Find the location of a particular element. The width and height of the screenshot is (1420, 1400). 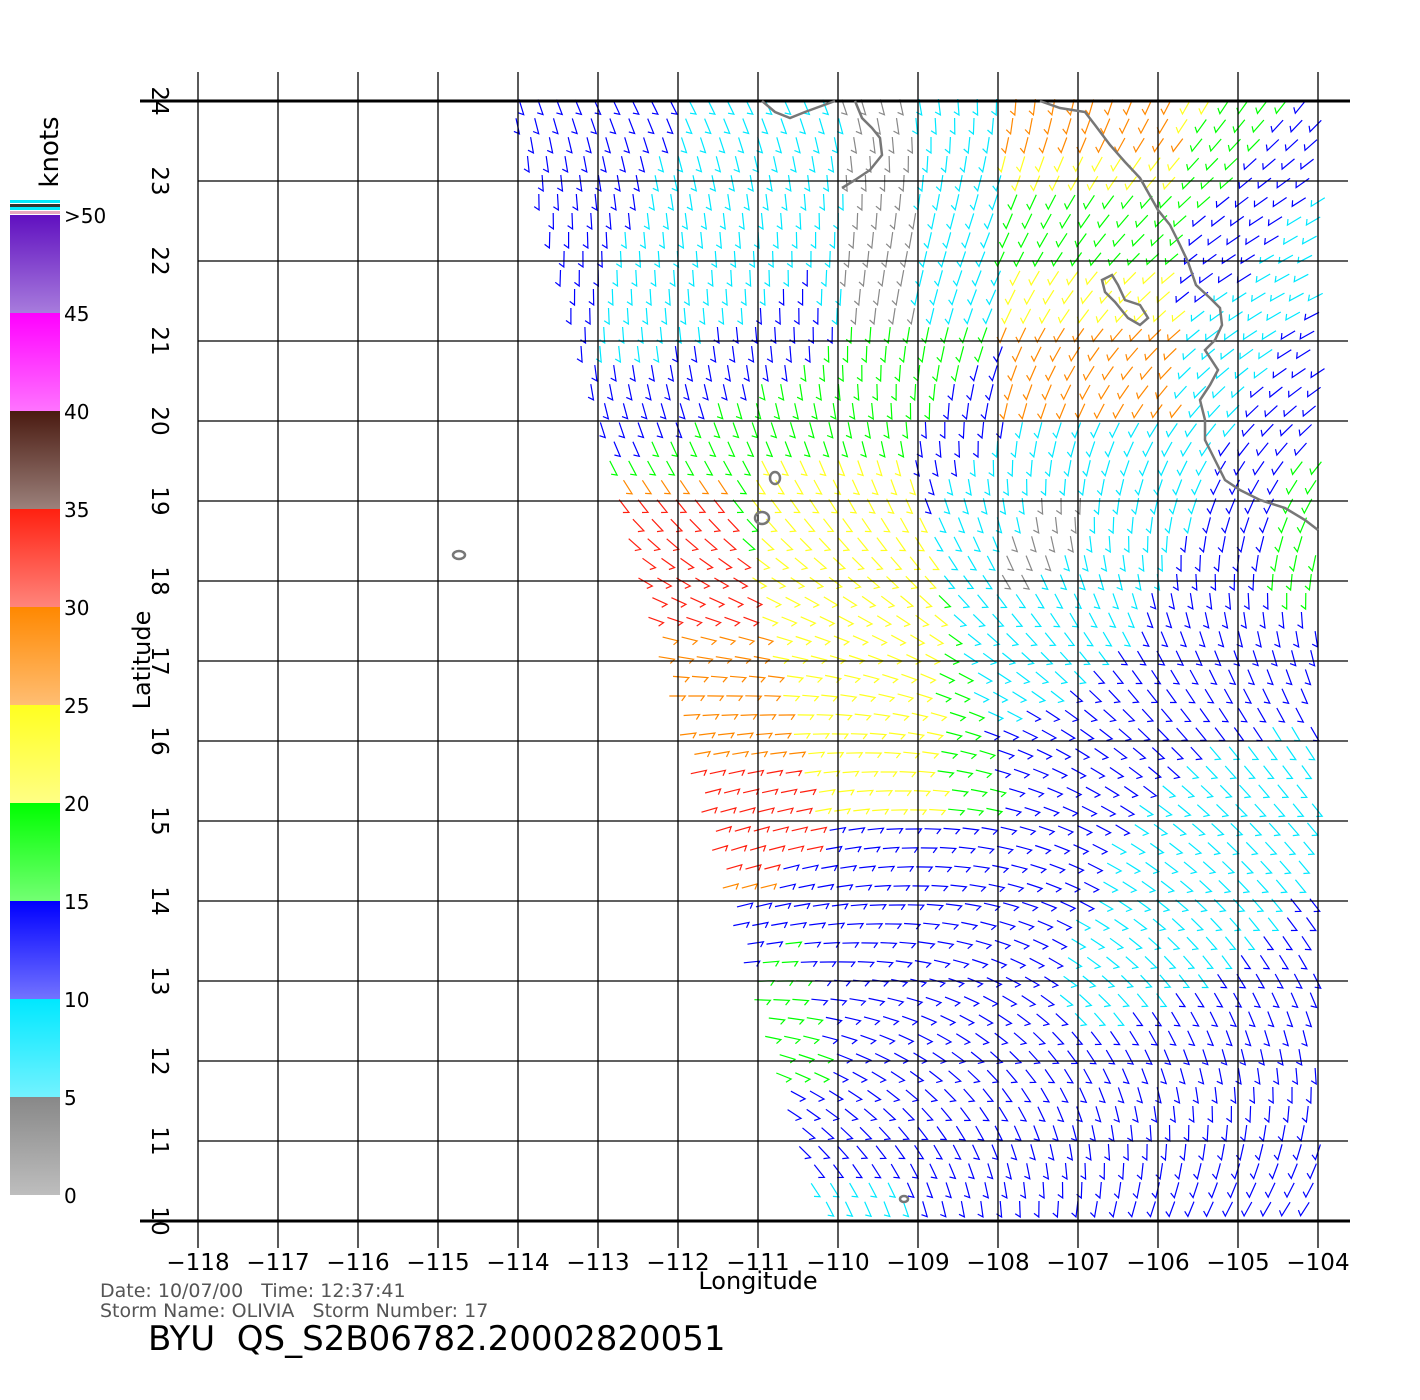

footer-date: Date: 10/07/00 Time: 12:37:41 is located at coordinates (253, 1291).